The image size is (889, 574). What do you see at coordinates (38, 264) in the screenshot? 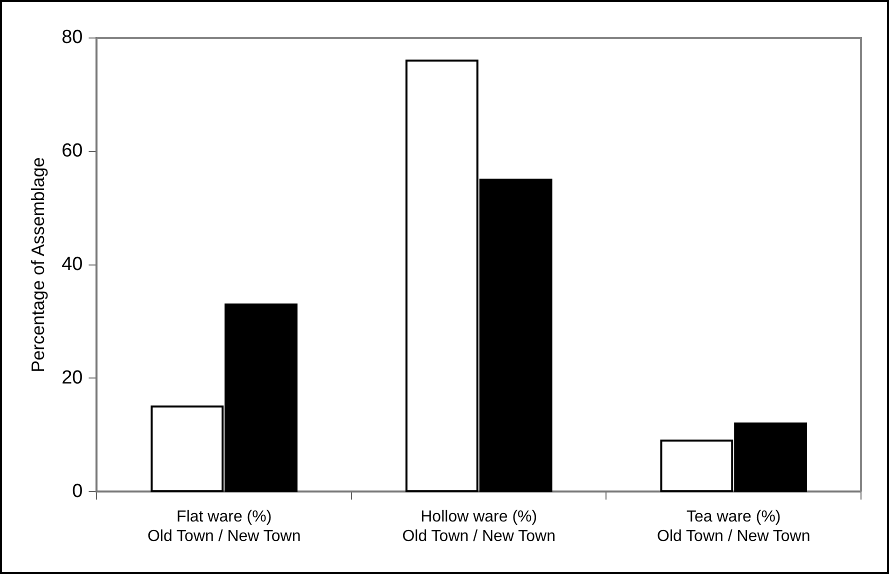
I see `y-axis-title: Percentage of Assemblage` at bounding box center [38, 264].